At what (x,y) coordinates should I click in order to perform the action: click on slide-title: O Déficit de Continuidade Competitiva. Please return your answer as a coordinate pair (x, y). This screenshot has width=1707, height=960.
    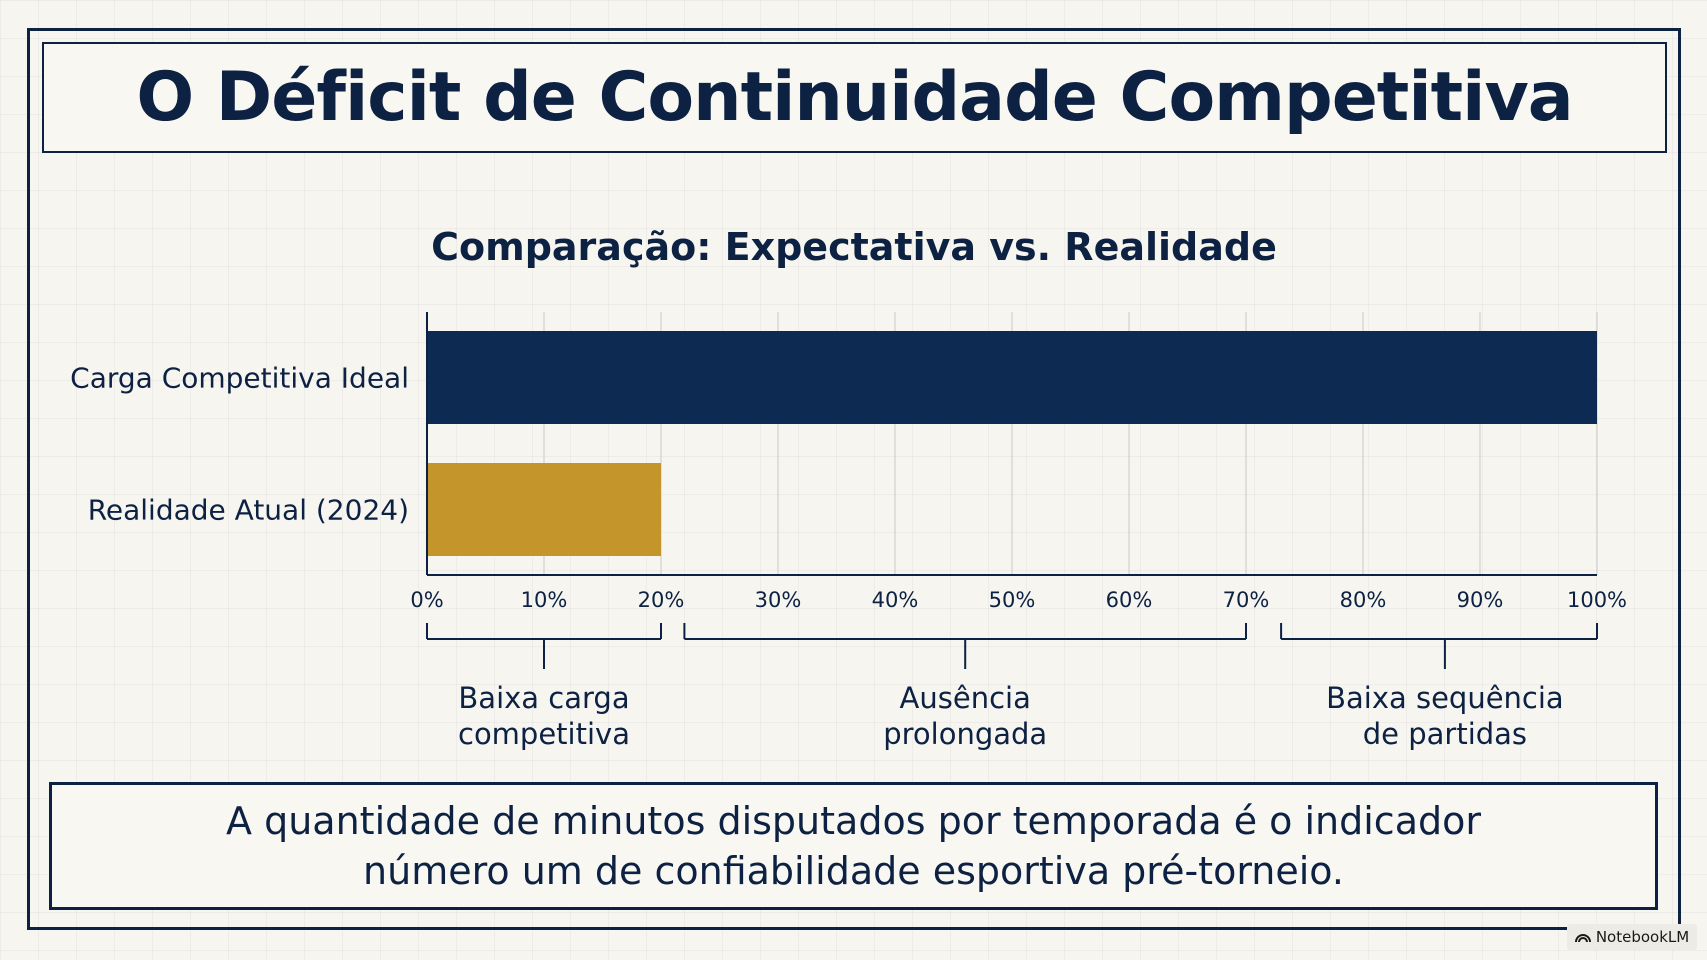
    Looking at the image, I should click on (854, 97).